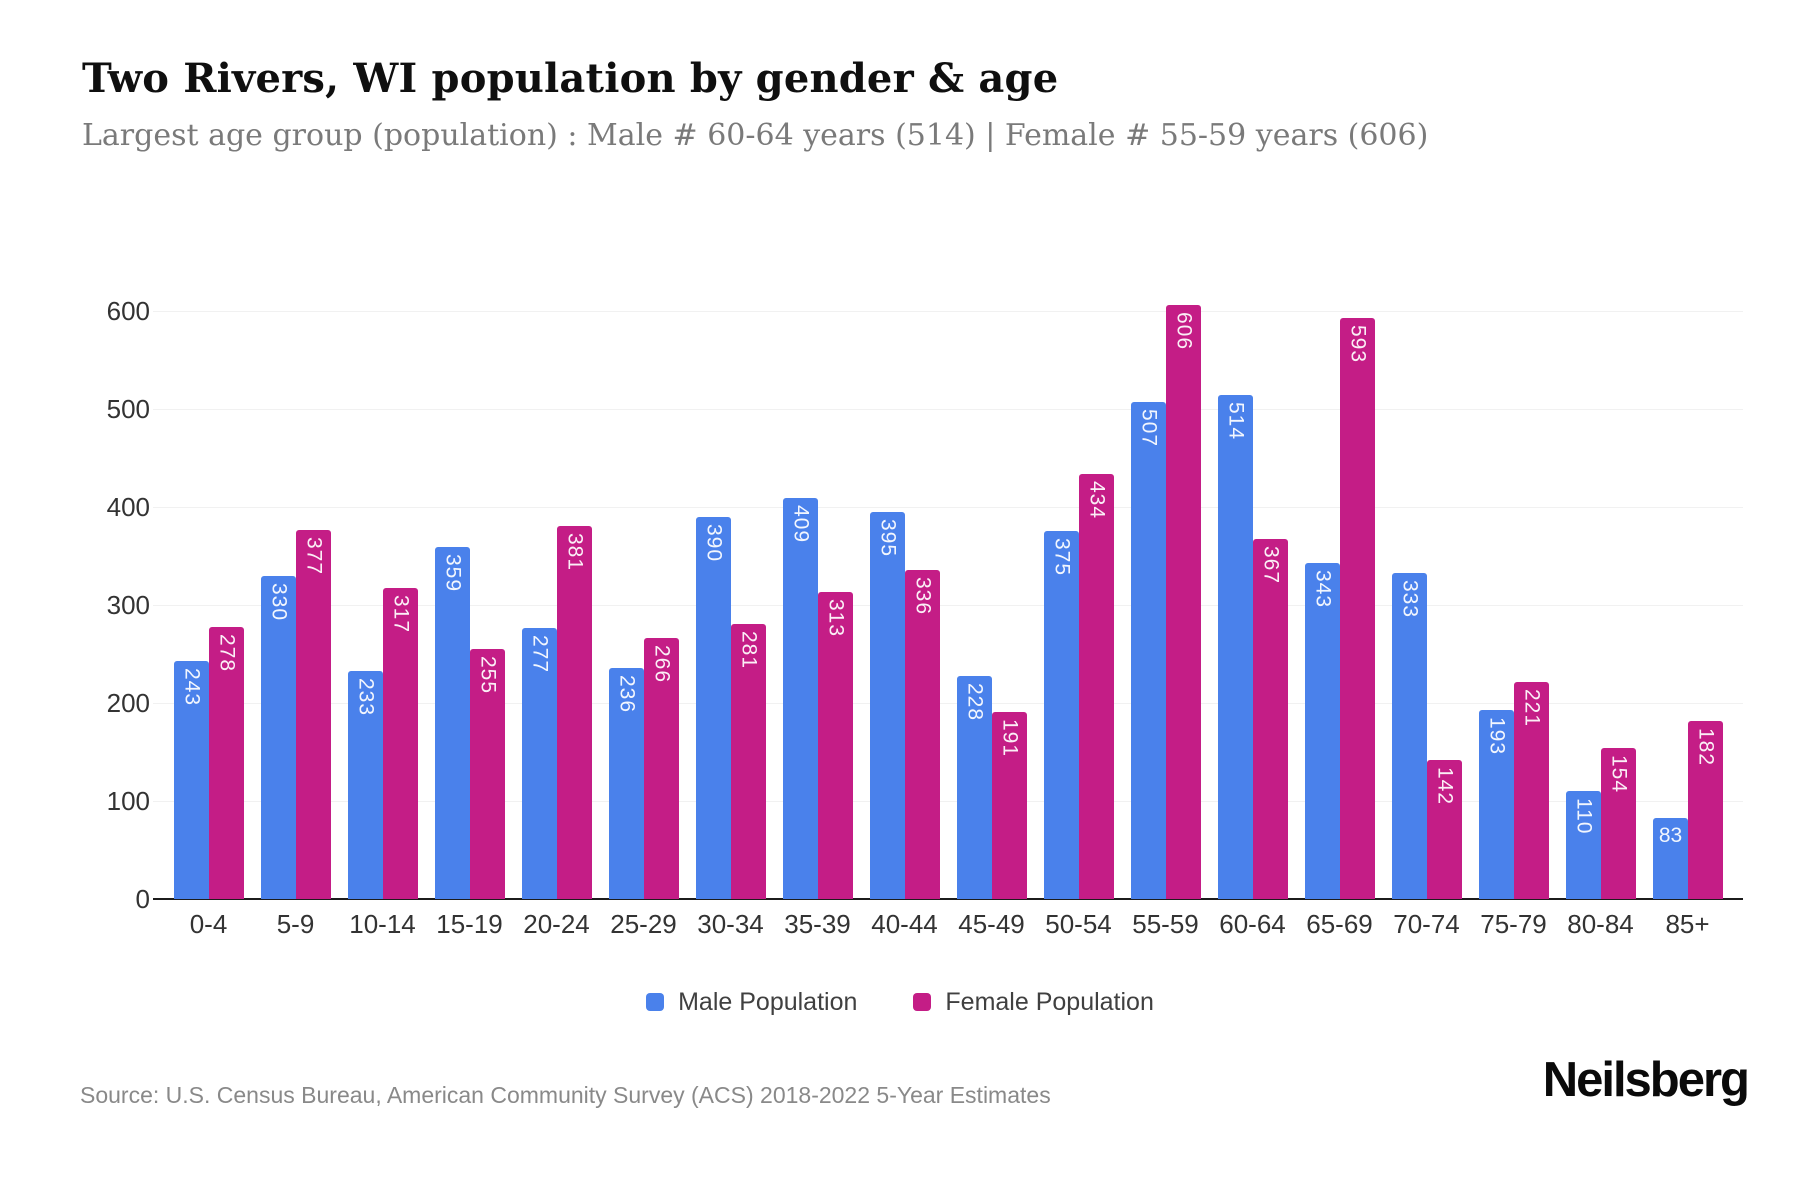 The width and height of the screenshot is (1800, 1200). I want to click on male-bar-65-69: 343, so click(1322, 731).